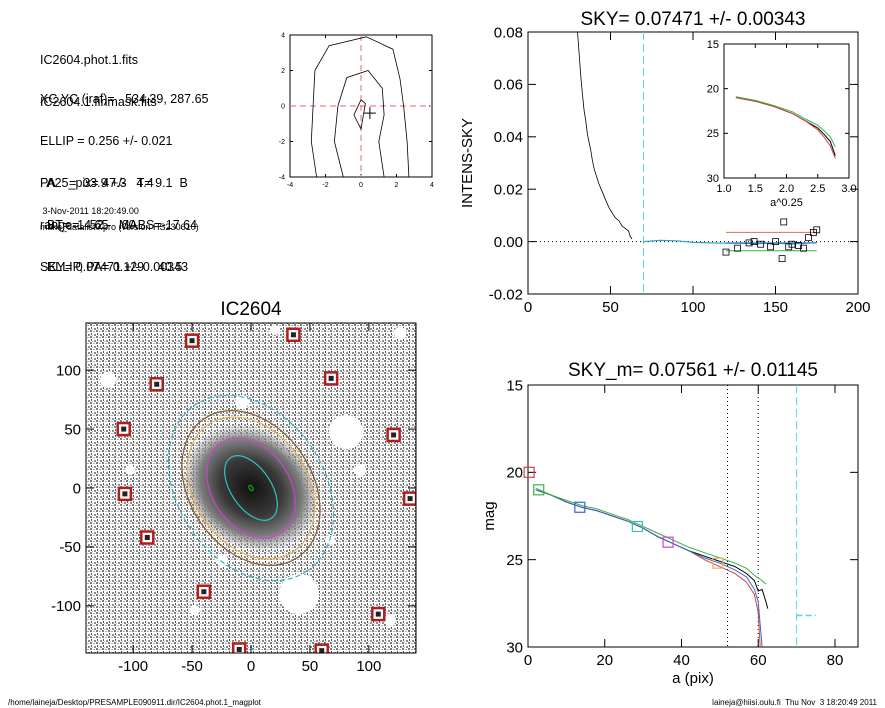  I want to click on info-line: ELLIP, PA= 0.129 40.5, so click(111, 267).